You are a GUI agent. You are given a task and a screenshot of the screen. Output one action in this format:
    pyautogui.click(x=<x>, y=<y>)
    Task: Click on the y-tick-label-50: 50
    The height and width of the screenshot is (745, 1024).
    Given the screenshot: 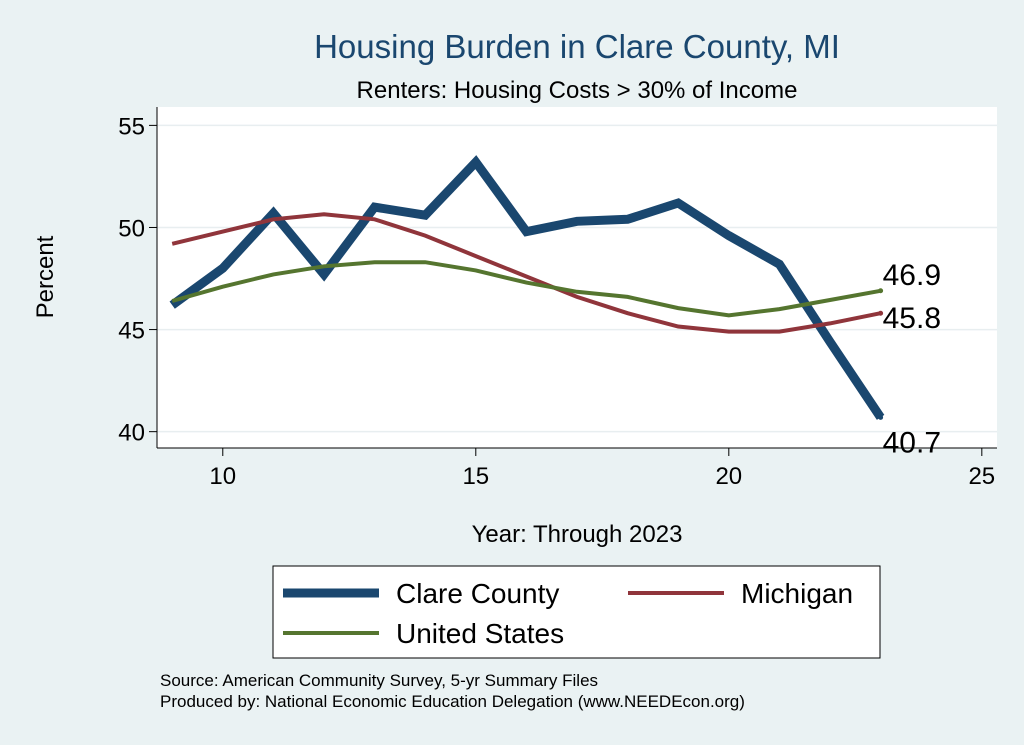 What is the action you would take?
    pyautogui.click(x=131, y=228)
    